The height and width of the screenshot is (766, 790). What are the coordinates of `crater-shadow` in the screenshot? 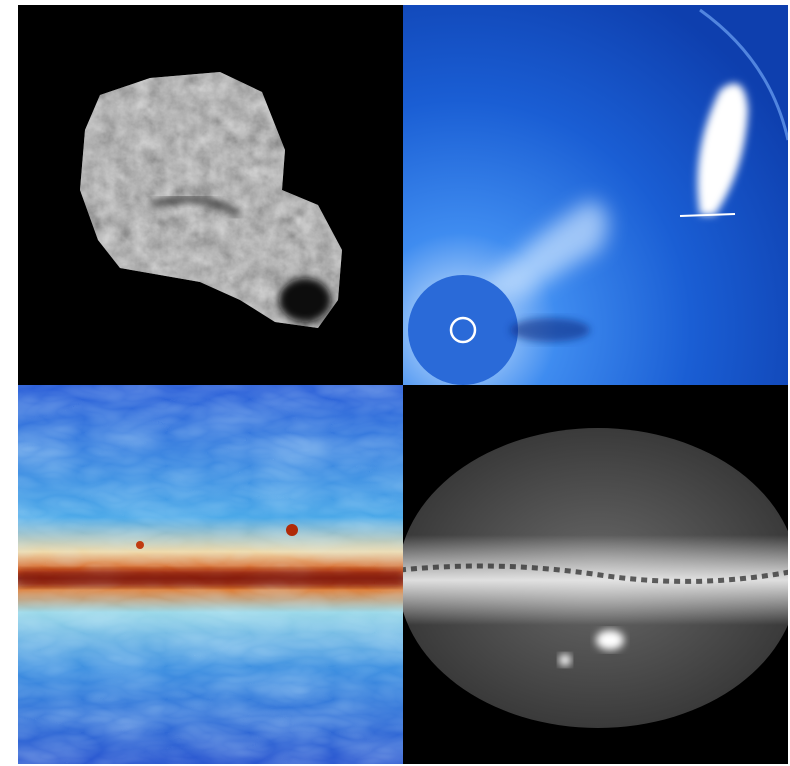 It's located at (305, 300).